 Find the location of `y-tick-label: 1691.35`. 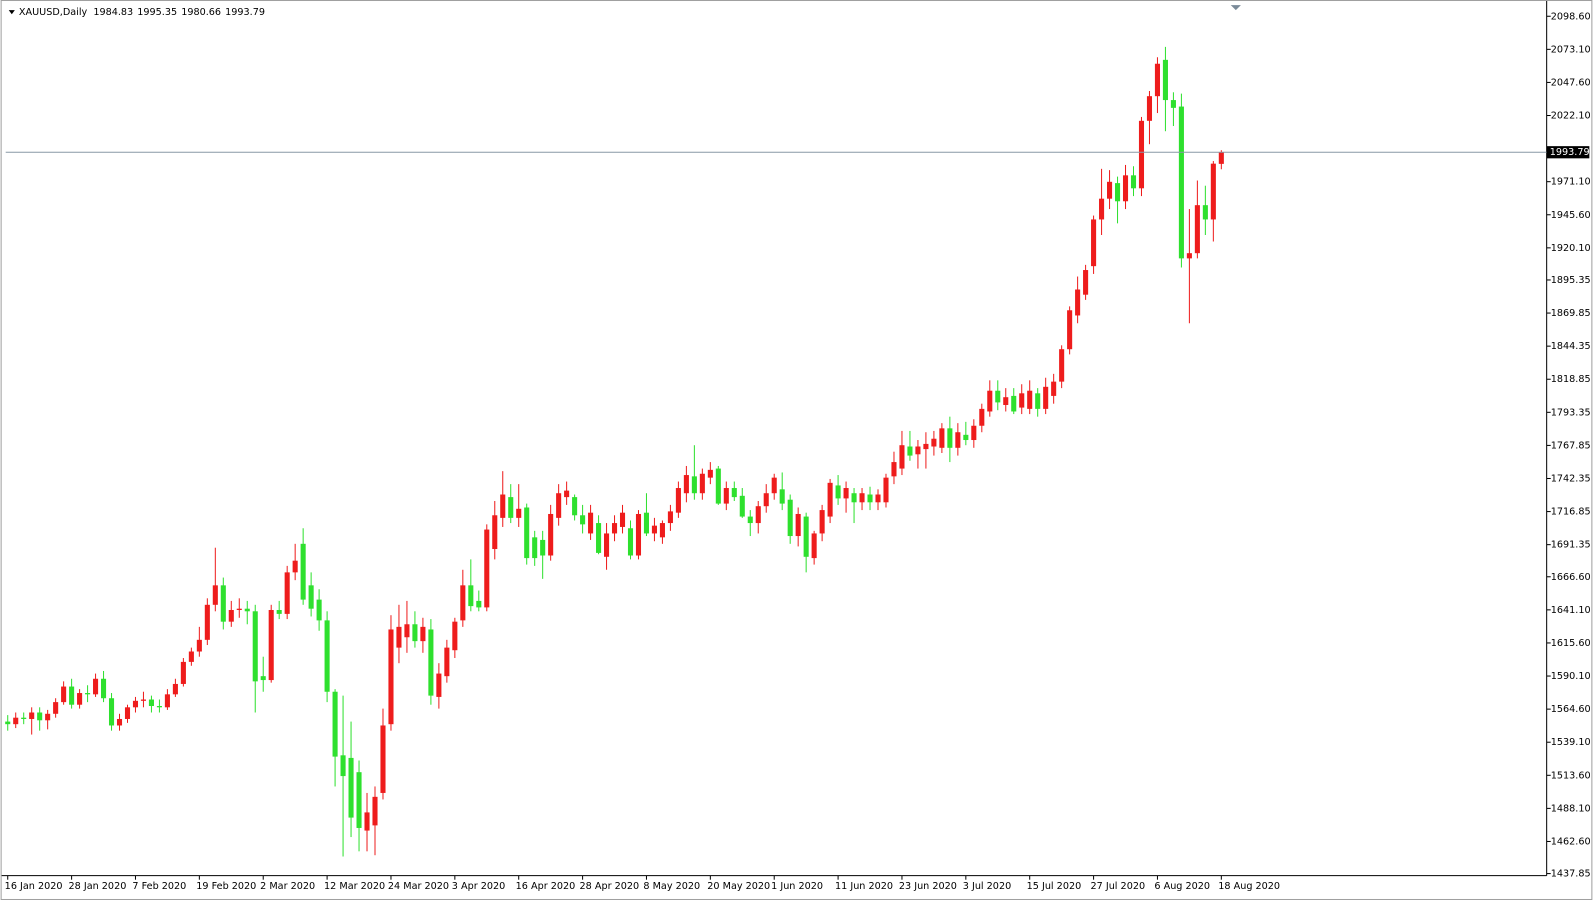

y-tick-label: 1691.35 is located at coordinates (1571, 545).